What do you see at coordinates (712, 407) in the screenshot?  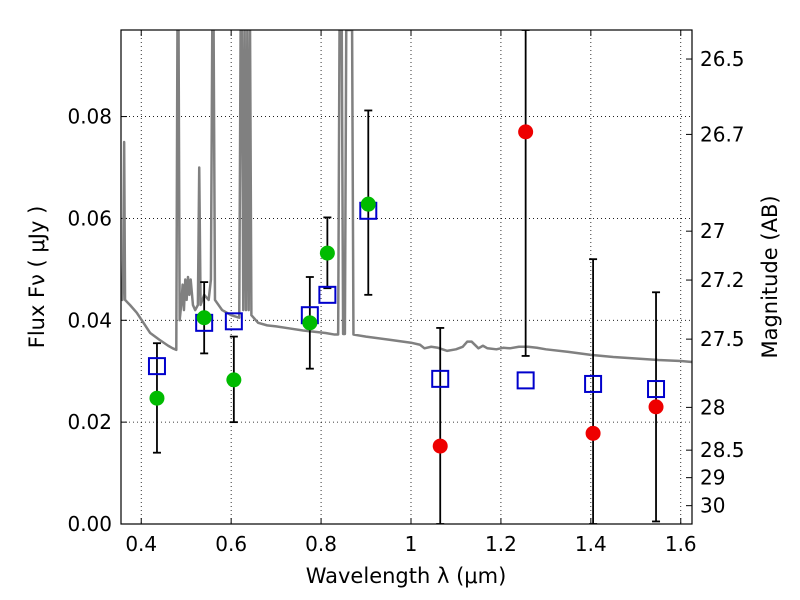 I see `mag-tick-label: 28` at bounding box center [712, 407].